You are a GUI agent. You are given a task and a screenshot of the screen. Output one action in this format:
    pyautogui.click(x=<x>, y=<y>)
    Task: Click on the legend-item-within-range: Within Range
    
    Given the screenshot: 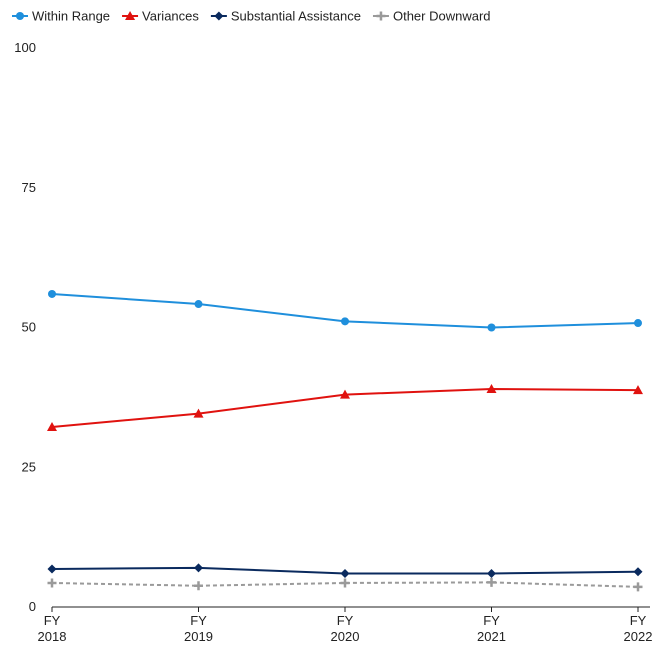 What is the action you would take?
    pyautogui.click(x=61, y=16)
    